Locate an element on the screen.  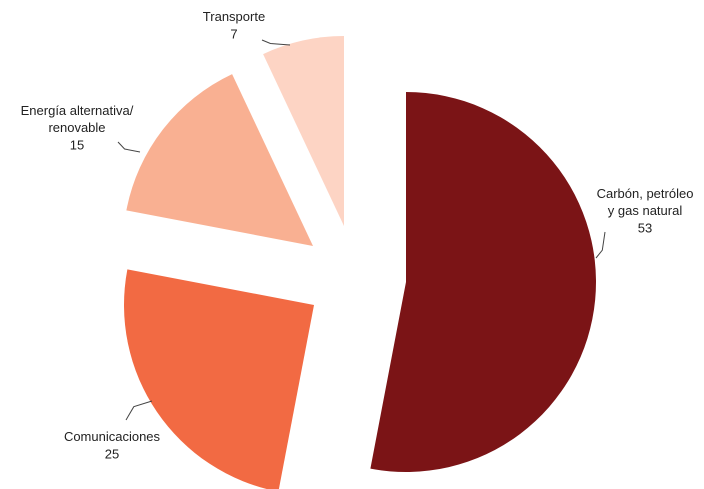
slice-label: Energía alternativa/renovable is located at coordinates (77, 119).